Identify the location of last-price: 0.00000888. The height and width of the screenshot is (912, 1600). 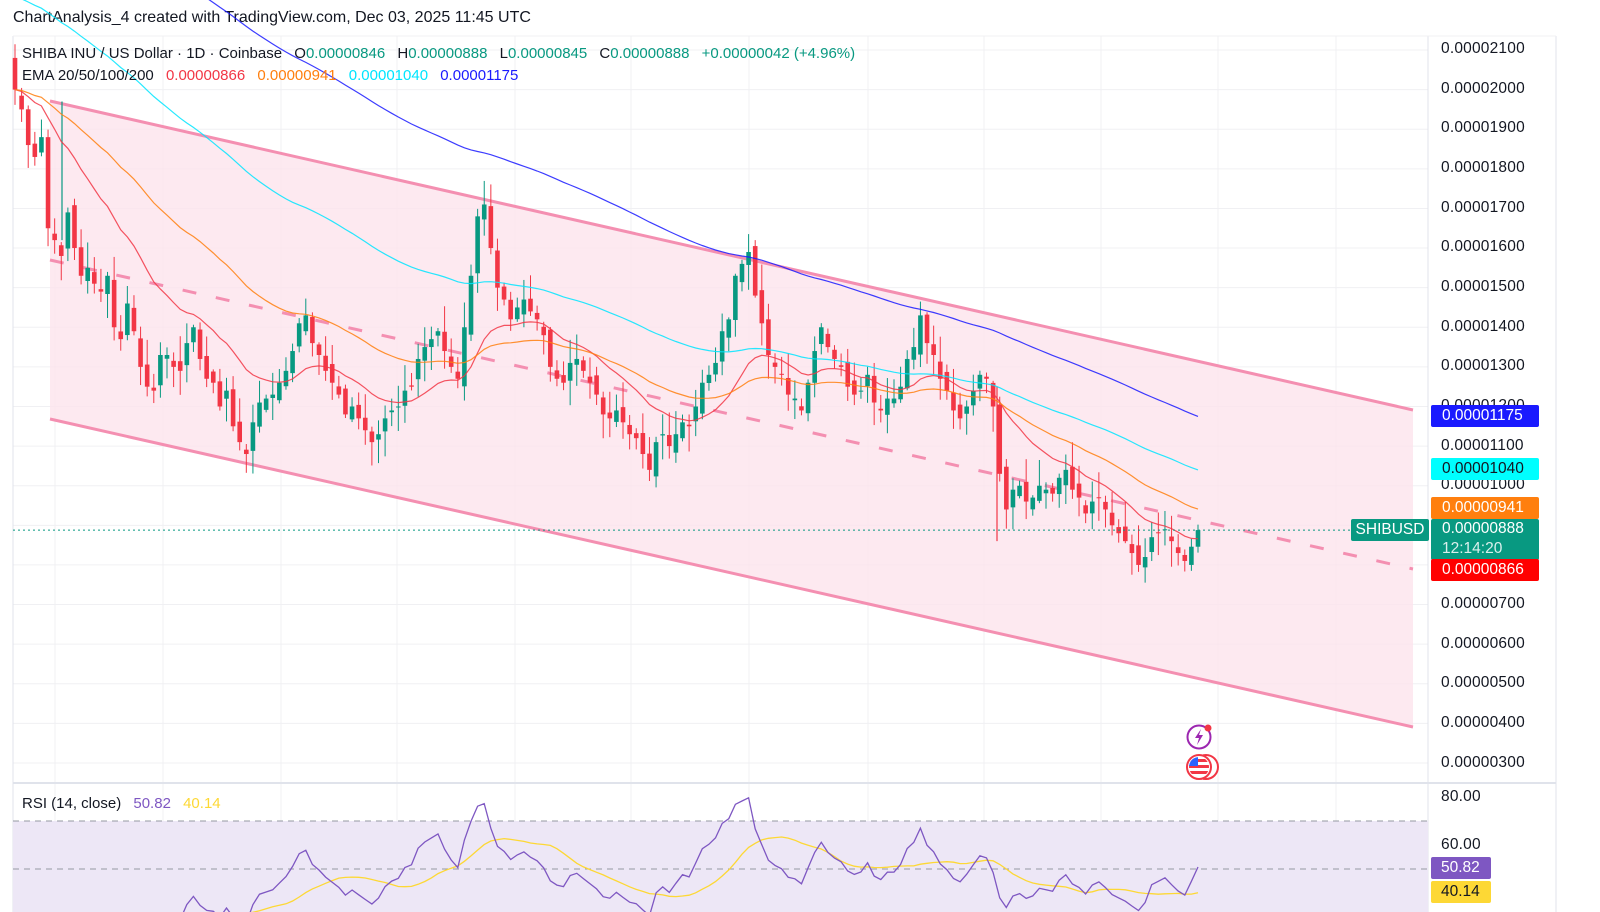
(1483, 528).